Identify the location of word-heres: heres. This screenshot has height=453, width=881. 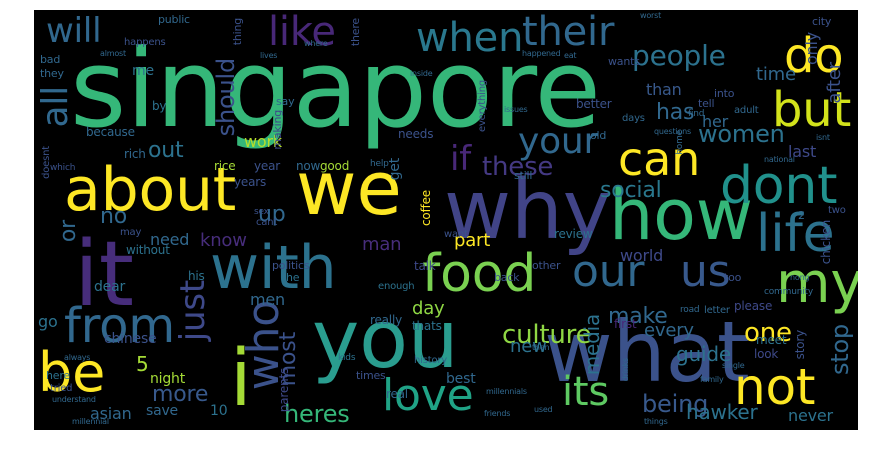
(317, 414).